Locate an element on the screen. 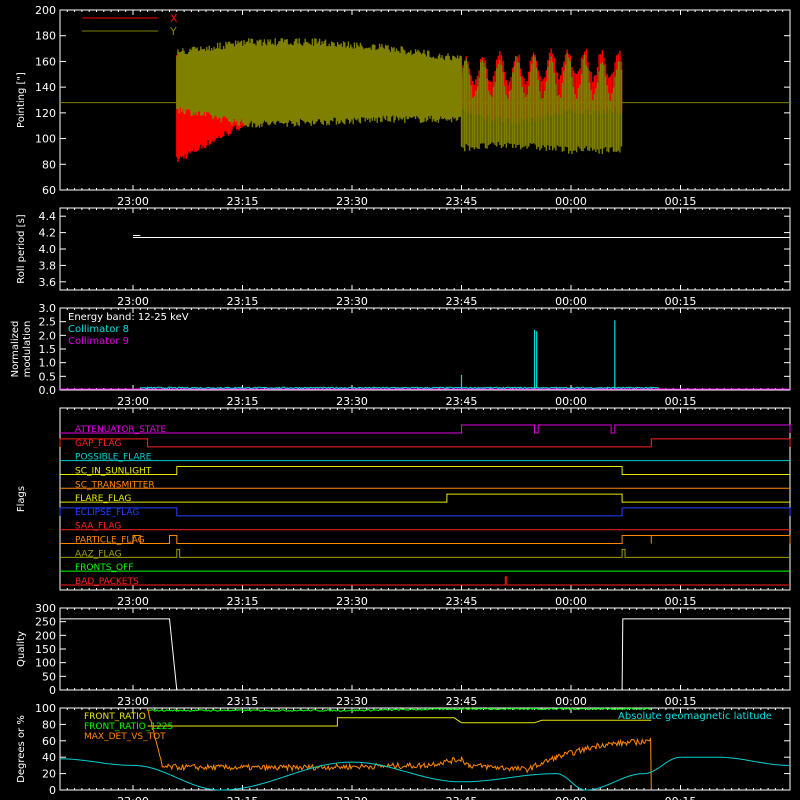 Image resolution: width=800 pixels, height=800 pixels. y-tick-label: 1.0 is located at coordinates (48, 363).